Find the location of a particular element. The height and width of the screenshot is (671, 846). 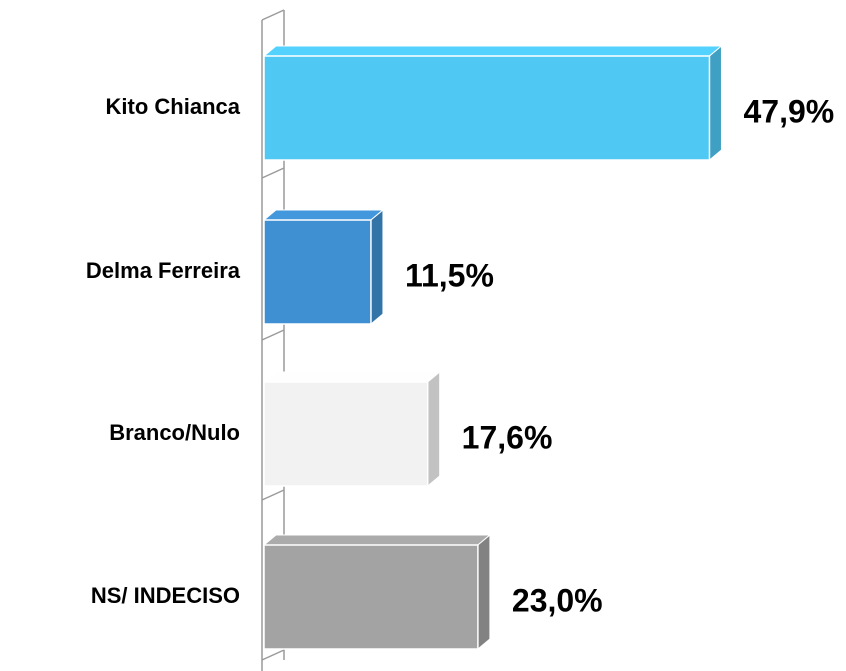

category-label: Delma Ferreira is located at coordinates (163, 270).